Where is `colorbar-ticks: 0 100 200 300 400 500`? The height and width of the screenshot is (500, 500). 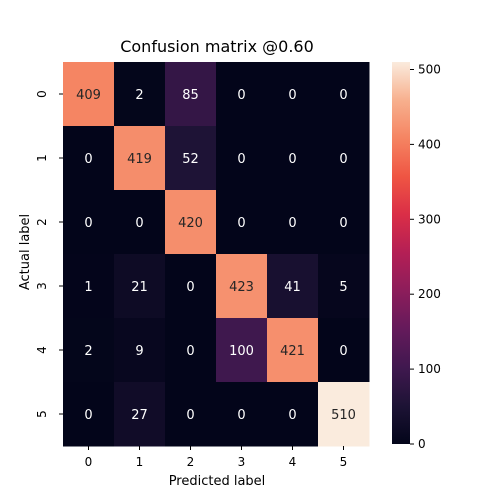 colorbar-ticks: 0 100 200 300 400 500 is located at coordinates (425, 256).